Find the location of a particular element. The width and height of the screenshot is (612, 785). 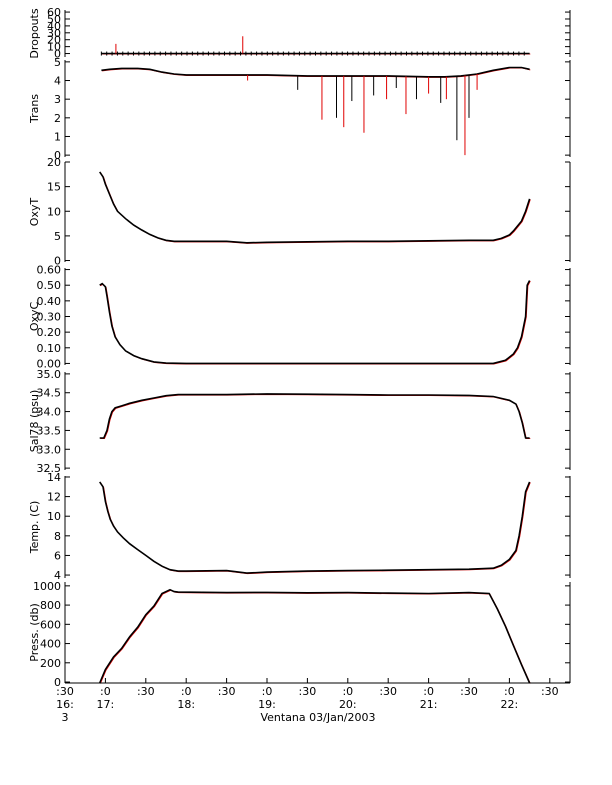

x-tick-label-hour: 17: is located at coordinates (106, 704).